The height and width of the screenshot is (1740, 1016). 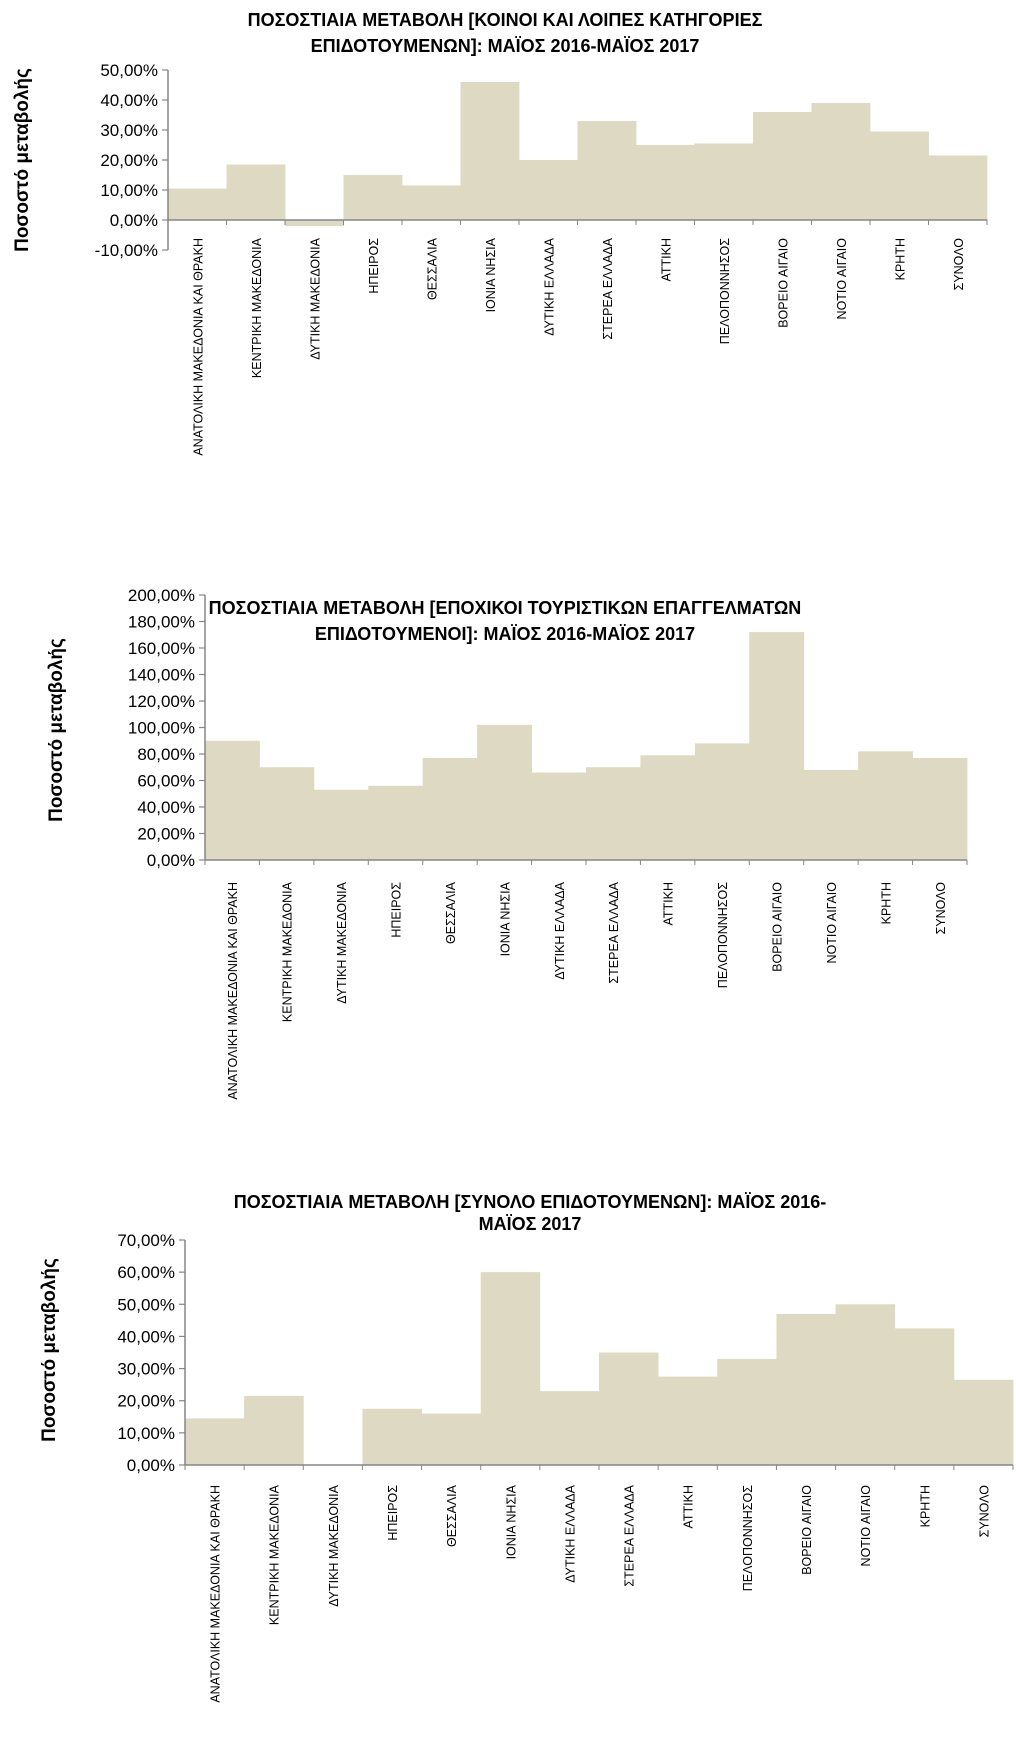 What do you see at coordinates (166, 754) in the screenshot?
I see `y-tick-label: 80,00%` at bounding box center [166, 754].